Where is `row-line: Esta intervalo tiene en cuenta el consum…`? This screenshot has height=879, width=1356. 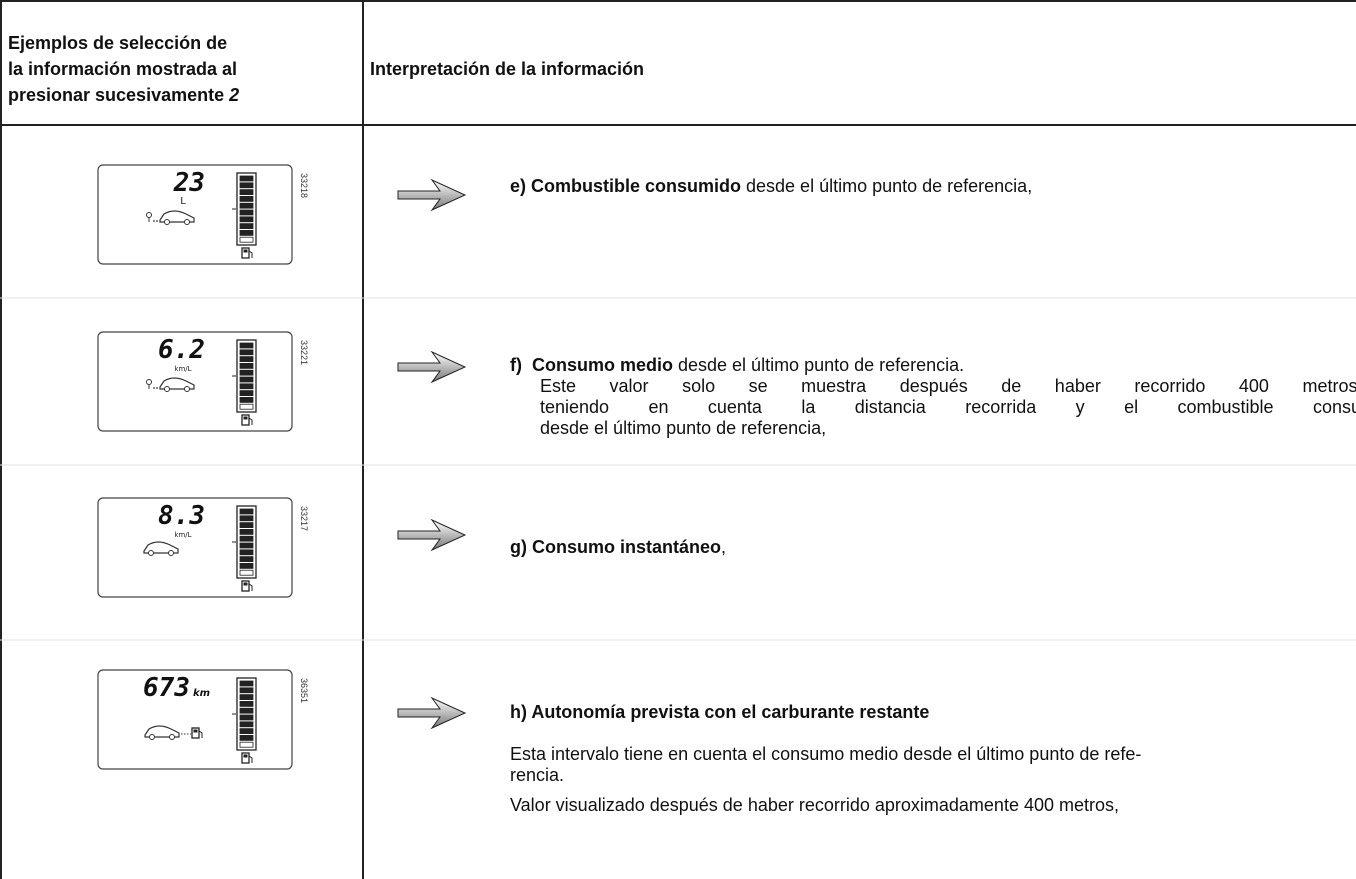 row-line: Esta intervalo tiene en cuenta el consum… is located at coordinates (826, 754).